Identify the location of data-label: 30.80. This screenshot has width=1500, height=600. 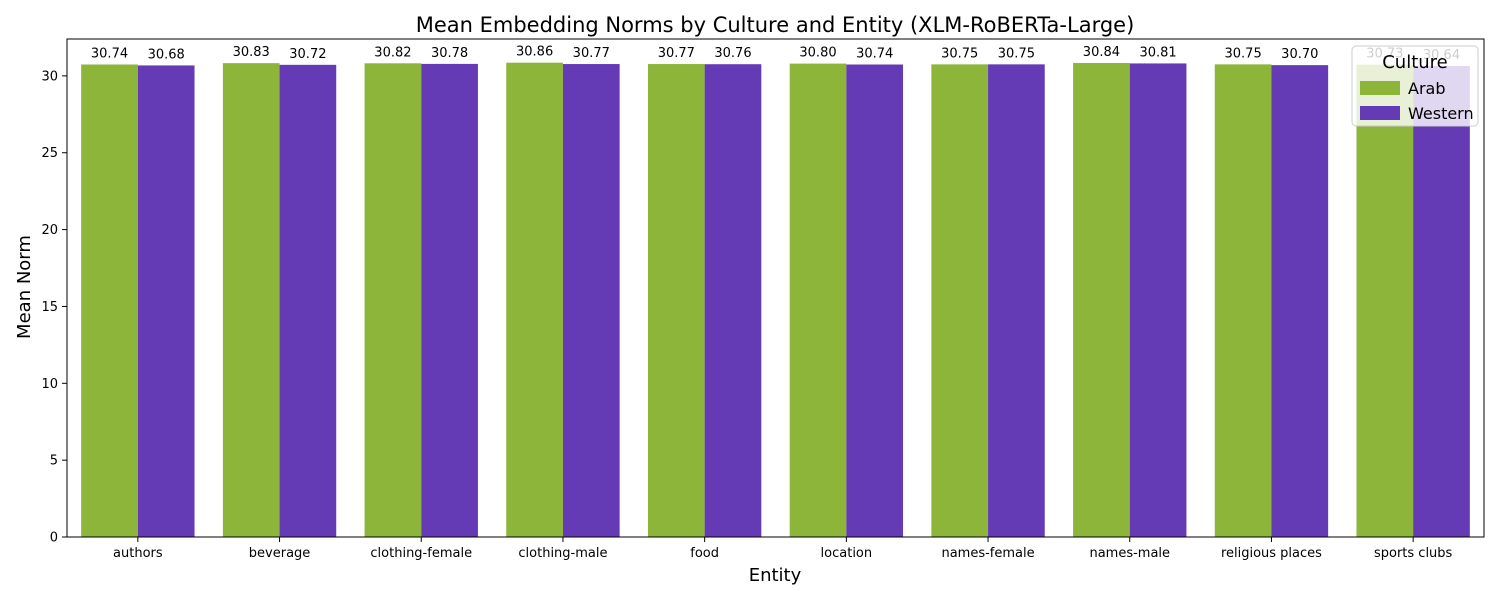
(817, 53).